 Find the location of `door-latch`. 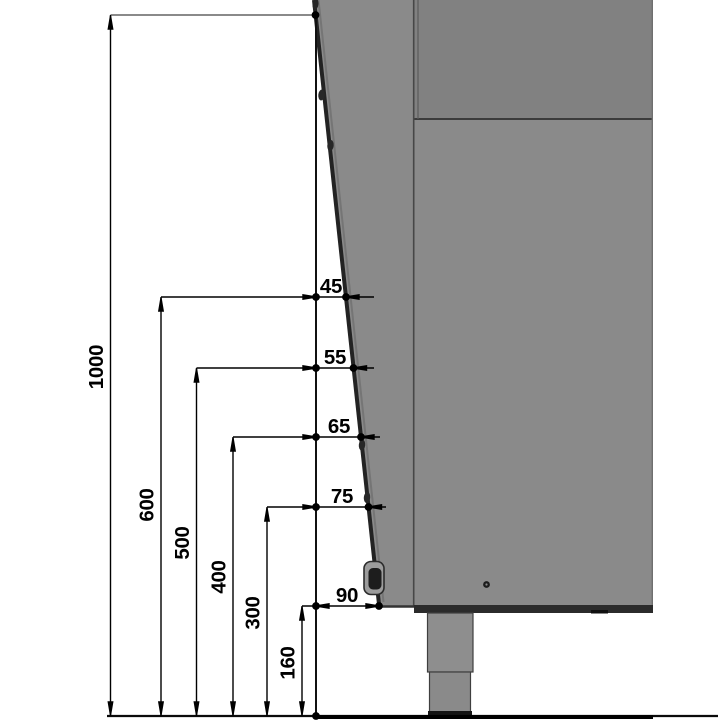

door-latch is located at coordinates (374, 578).